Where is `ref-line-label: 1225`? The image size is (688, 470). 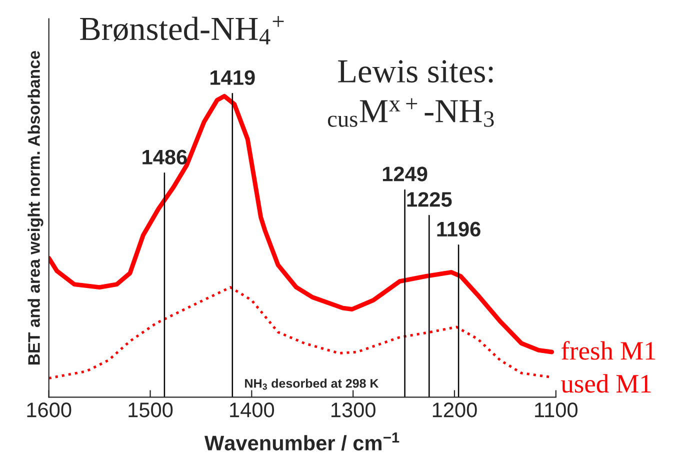
ref-line-label: 1225 is located at coordinates (429, 199).